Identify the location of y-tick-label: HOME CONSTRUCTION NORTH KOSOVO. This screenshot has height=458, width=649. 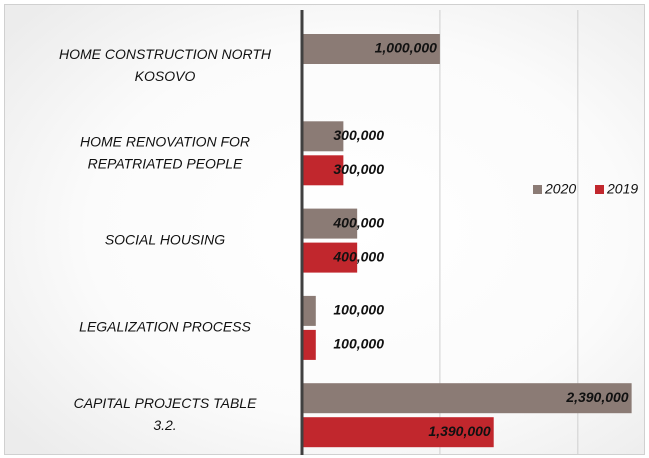
(165, 65).